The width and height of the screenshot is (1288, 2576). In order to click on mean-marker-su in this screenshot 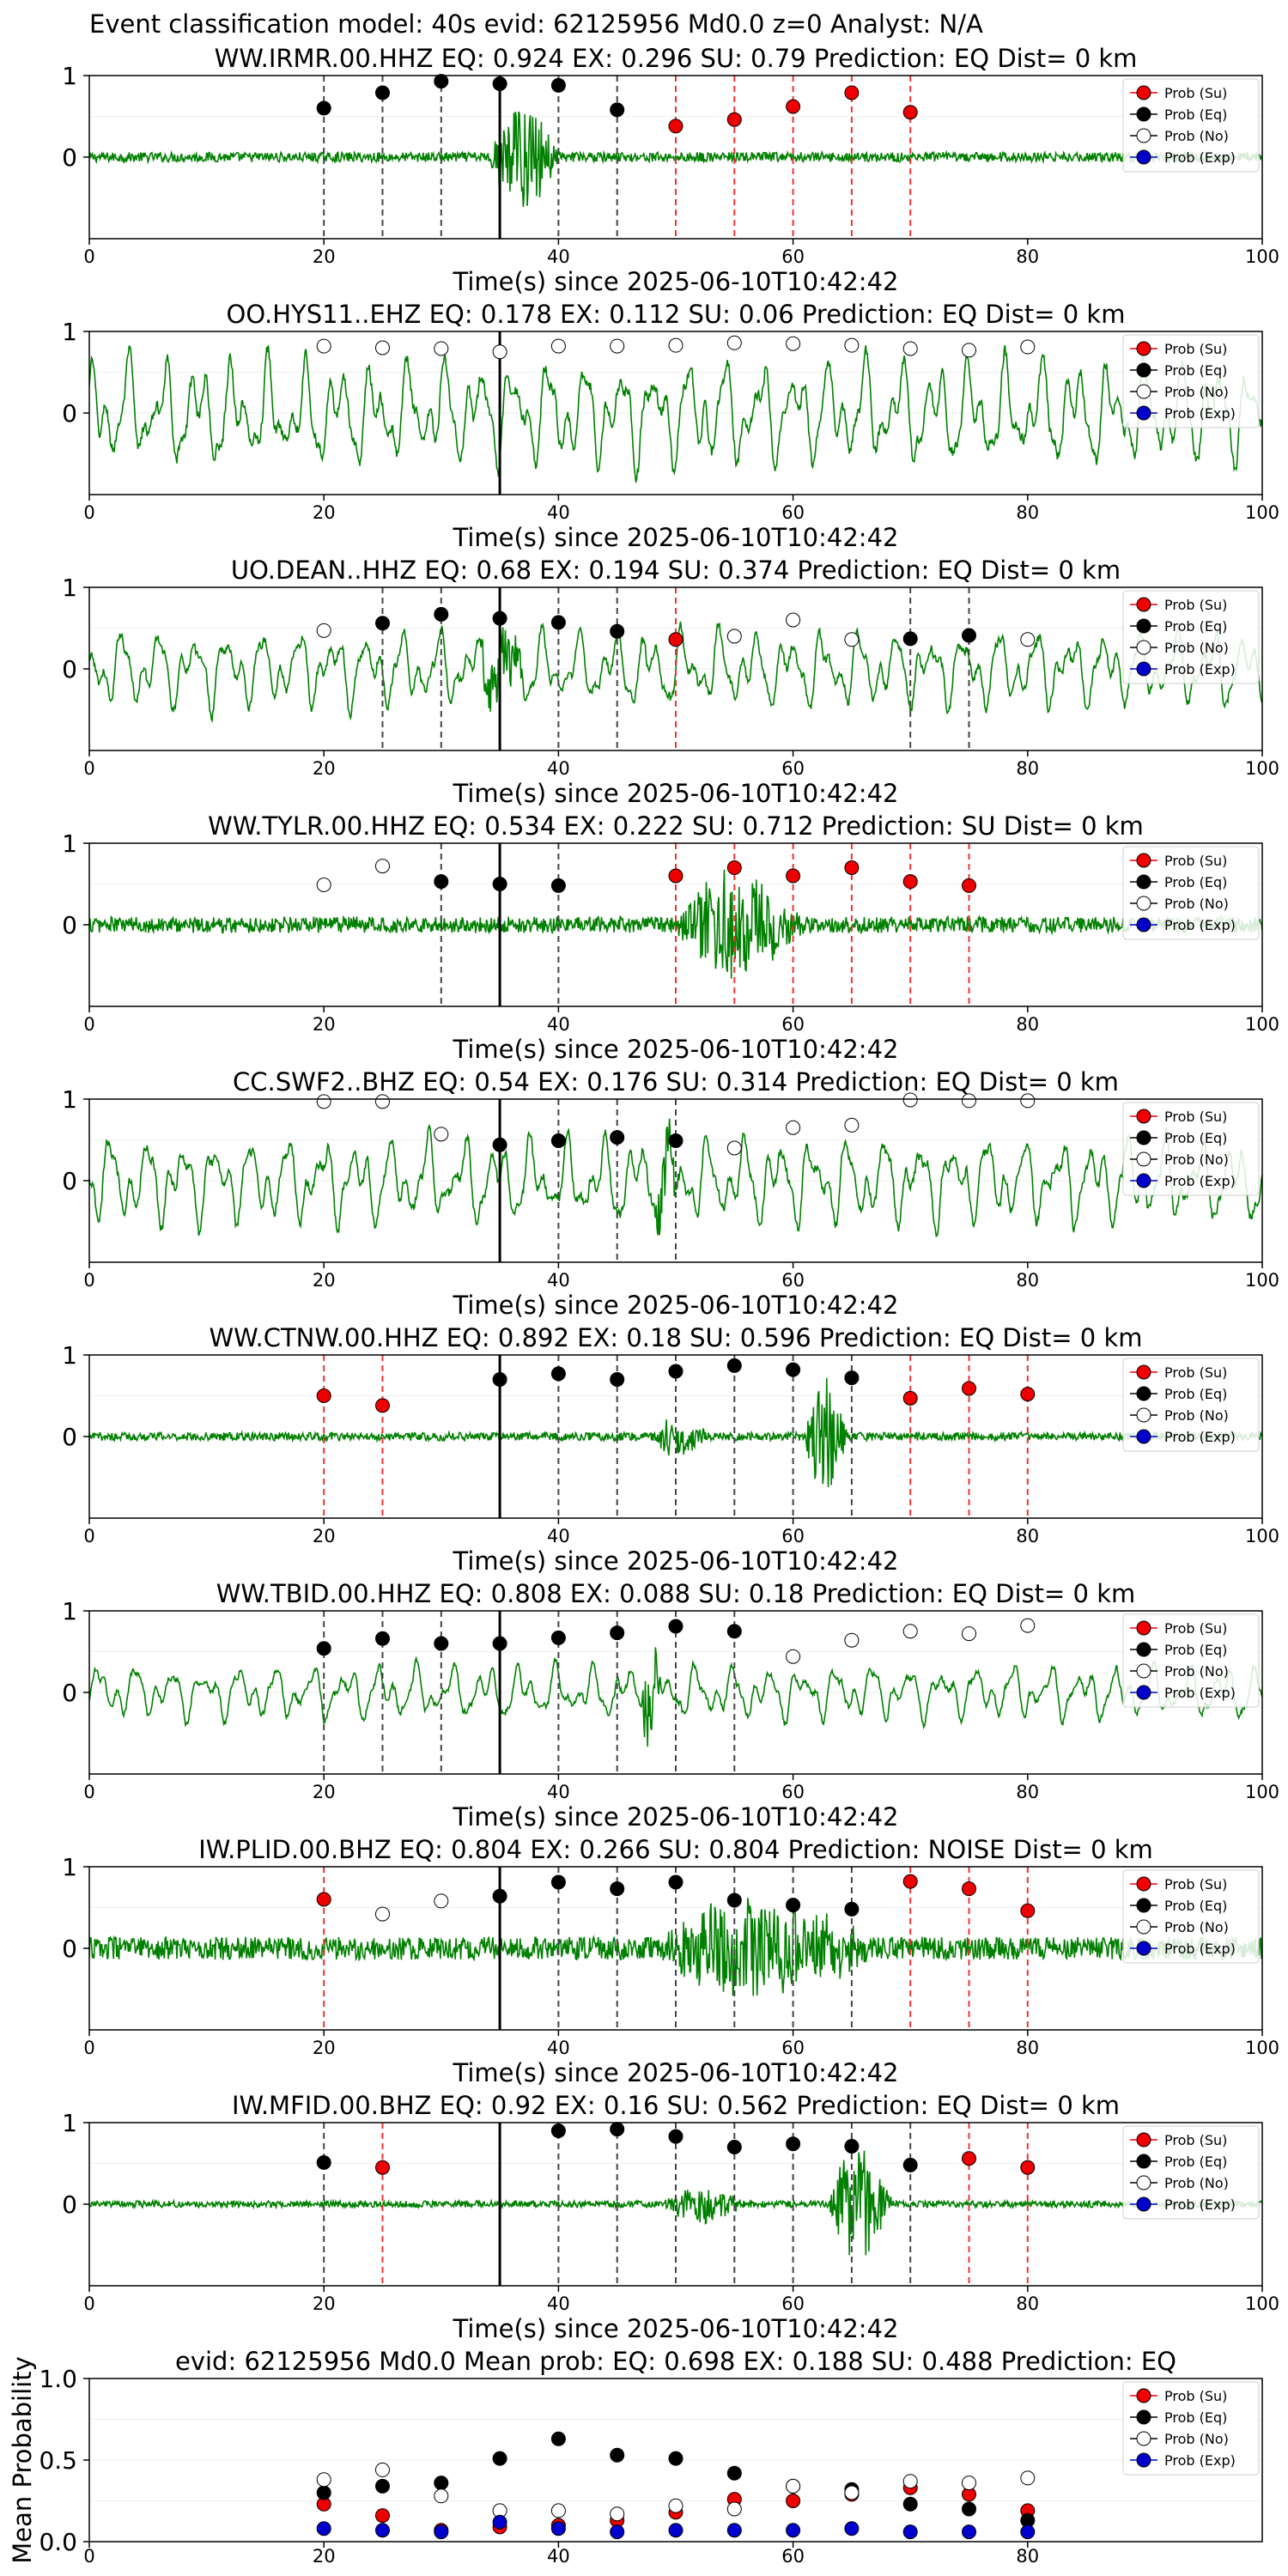, I will do `click(382, 2516)`.